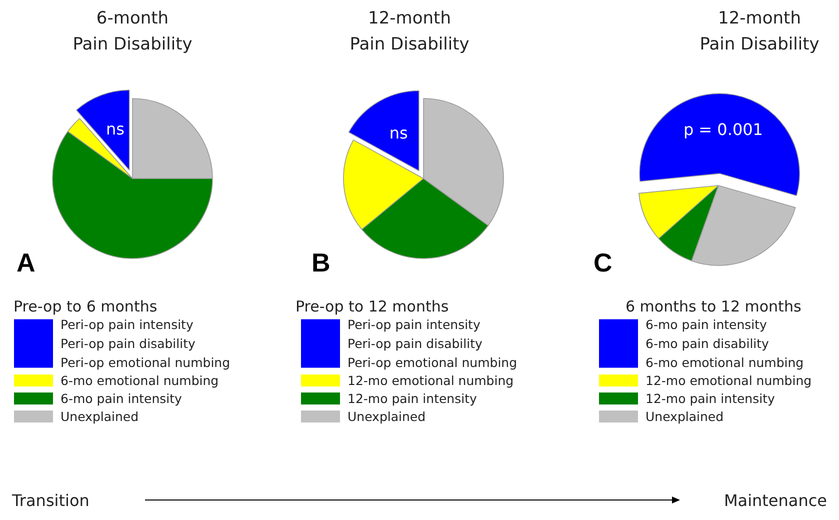 The image size is (839, 520). I want to click on text: 6 months to 12 months, so click(714, 307).